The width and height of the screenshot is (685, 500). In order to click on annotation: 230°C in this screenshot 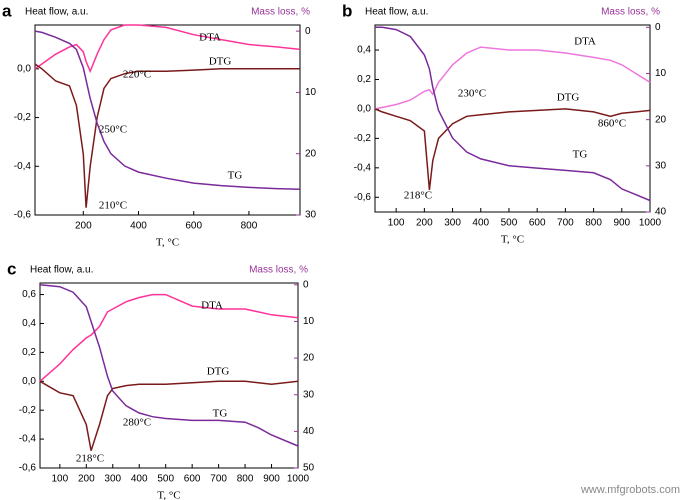, I will do `click(472, 94)`.